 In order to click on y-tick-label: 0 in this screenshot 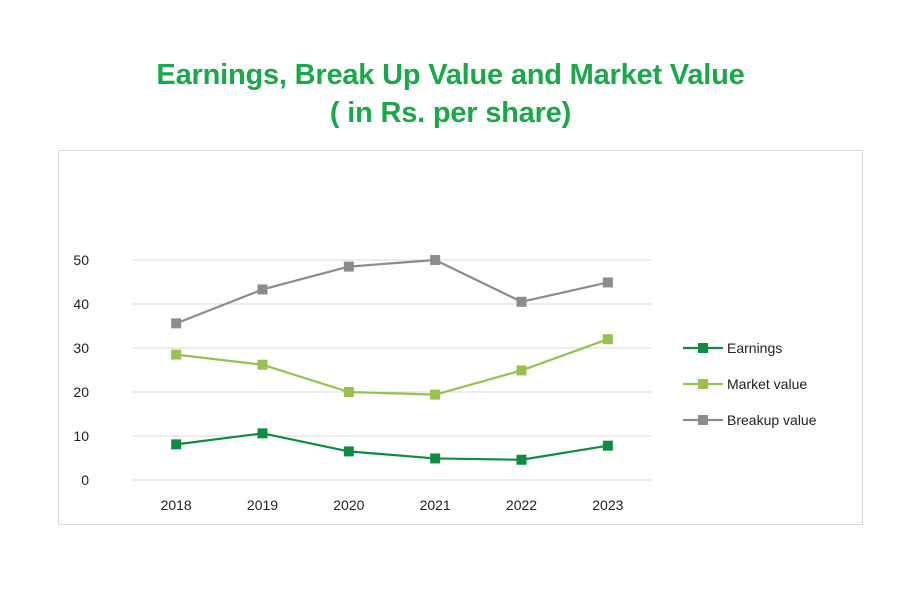, I will do `click(85, 480)`.